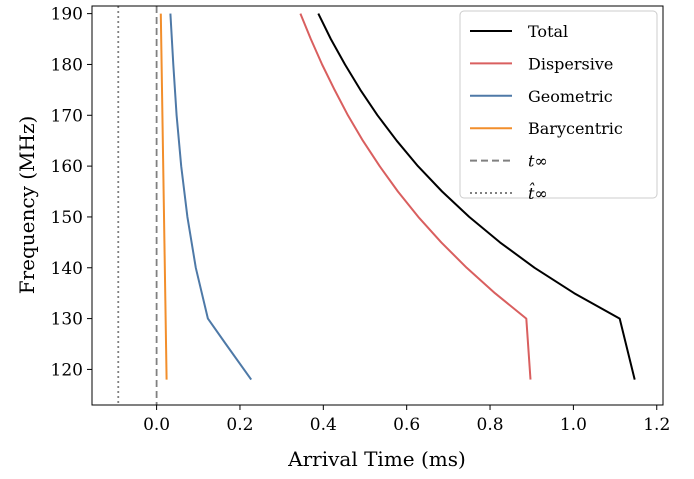  Describe the element at coordinates (27, 205) in the screenshot. I see `y-axis-title: Frequency (MHz)` at that location.